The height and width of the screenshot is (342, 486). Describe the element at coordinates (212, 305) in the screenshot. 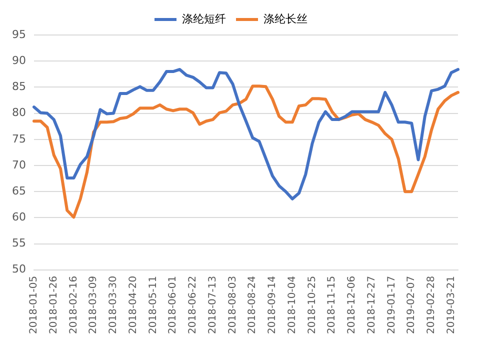

I see `x-tick-label: 2018-07-13` at that location.